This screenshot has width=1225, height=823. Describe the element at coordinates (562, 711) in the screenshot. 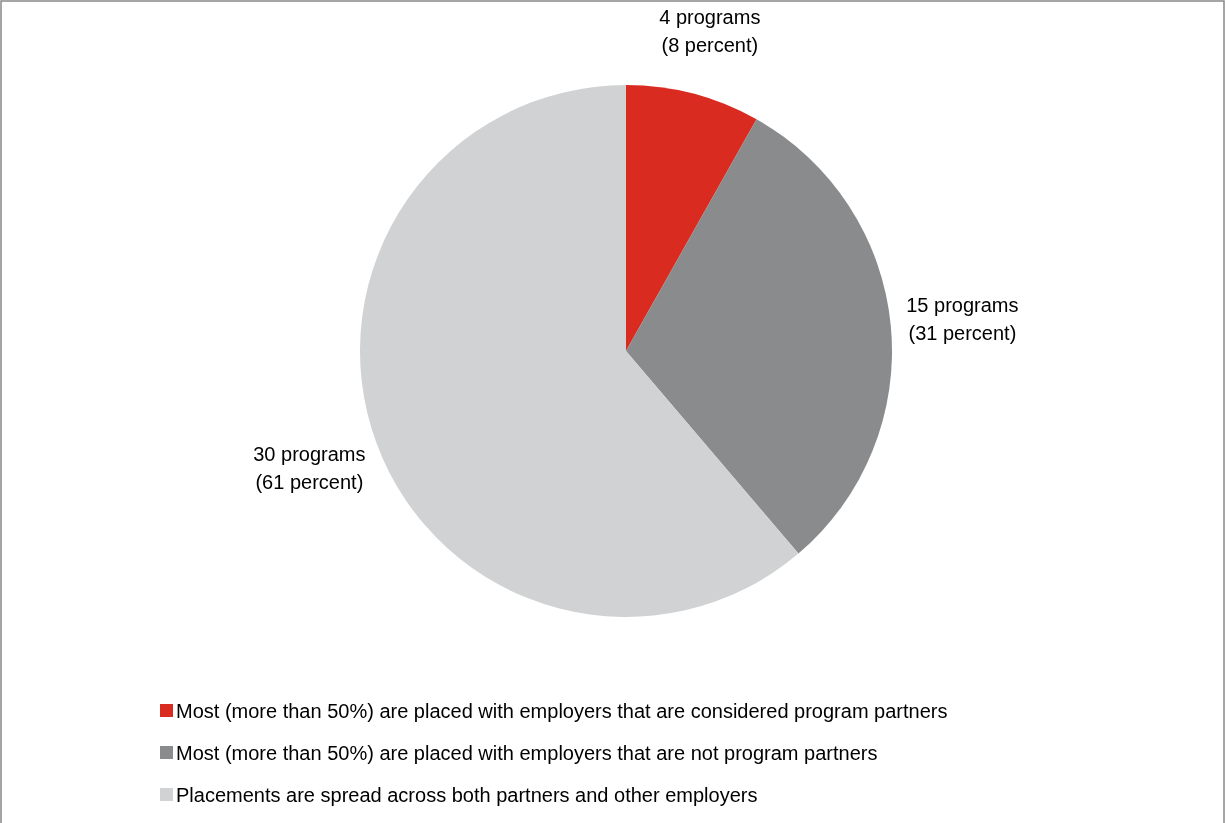

I see `legend-label: Most (more than 50%) are placed with employers that are considered program partners` at that location.